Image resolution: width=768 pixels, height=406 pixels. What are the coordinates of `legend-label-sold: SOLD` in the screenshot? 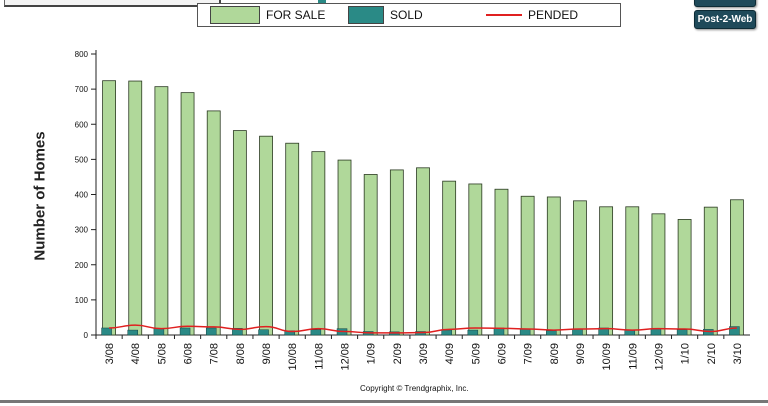 It's located at (406, 15).